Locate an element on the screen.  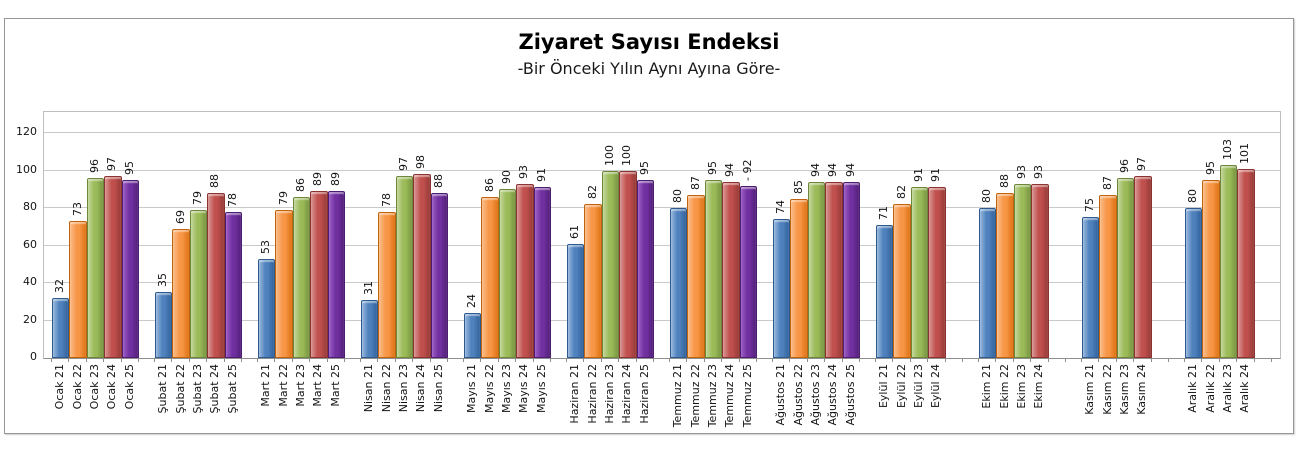
bar-value-label: 93 is located at coordinates (524, 171).